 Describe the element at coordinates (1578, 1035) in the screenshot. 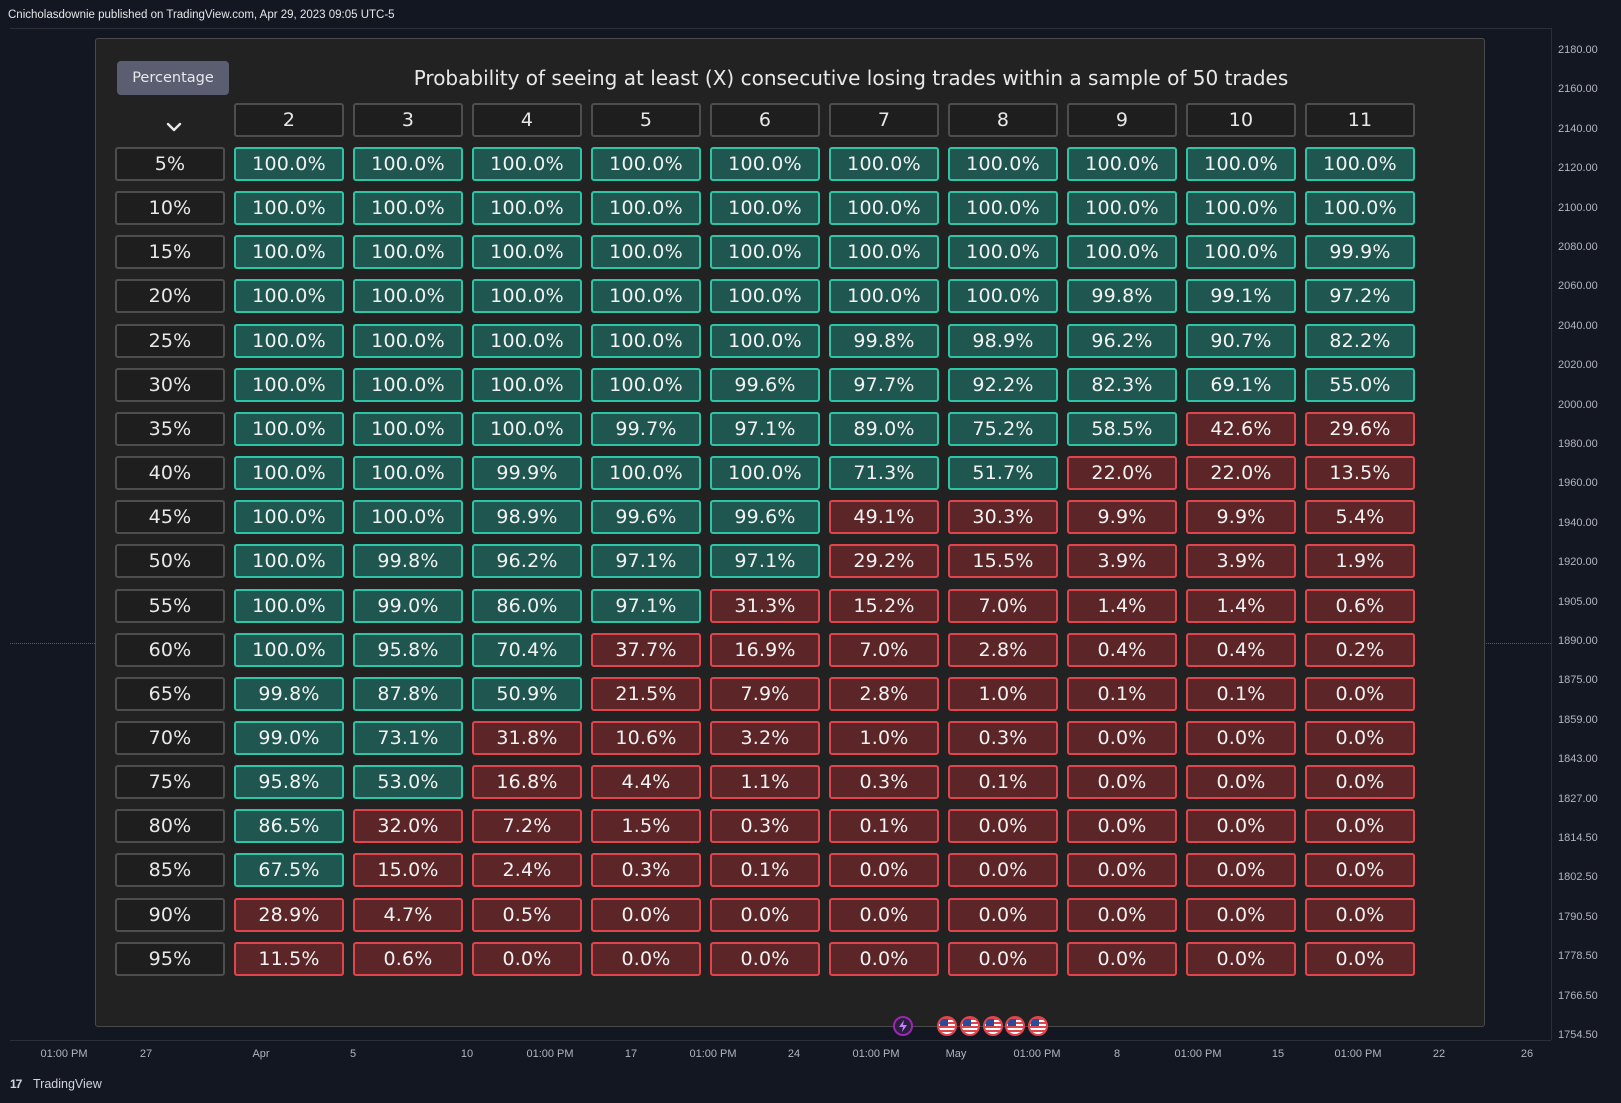

I see `price-tick-label: 1754.50` at that location.